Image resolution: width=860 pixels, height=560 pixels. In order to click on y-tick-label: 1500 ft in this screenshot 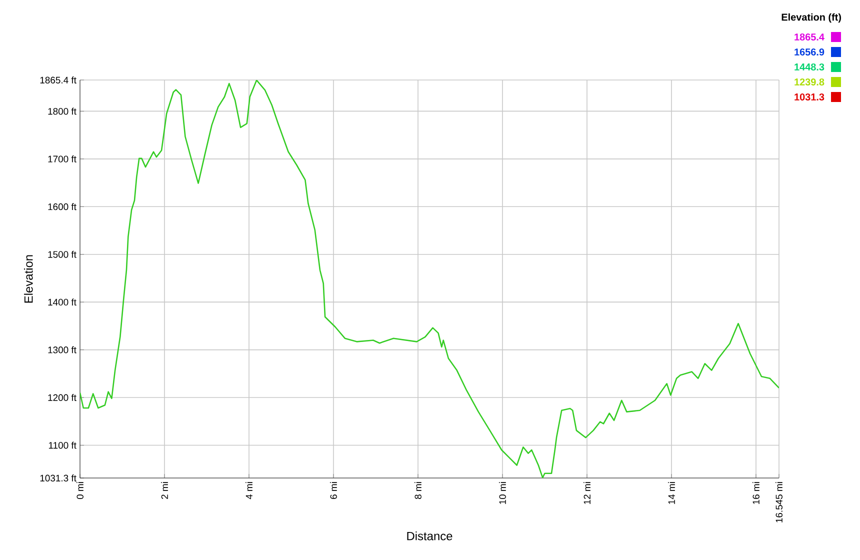, I will do `click(62, 254)`.